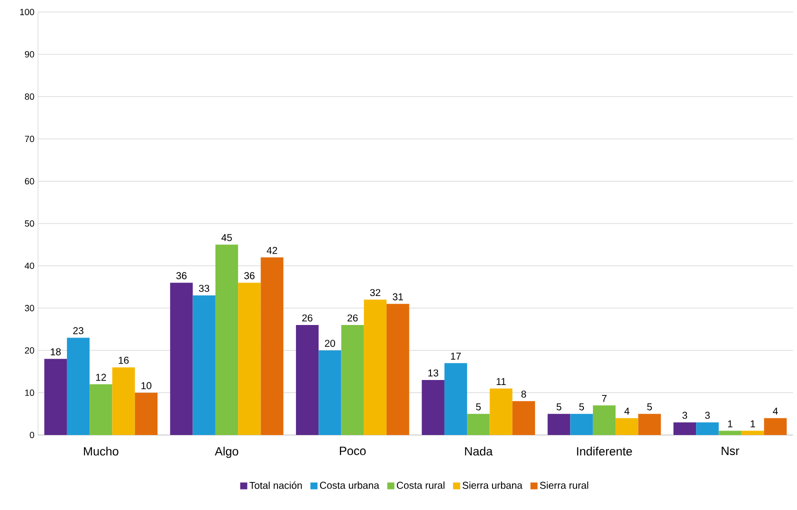  What do you see at coordinates (78, 330) in the screenshot?
I see `data-label: 23` at bounding box center [78, 330].